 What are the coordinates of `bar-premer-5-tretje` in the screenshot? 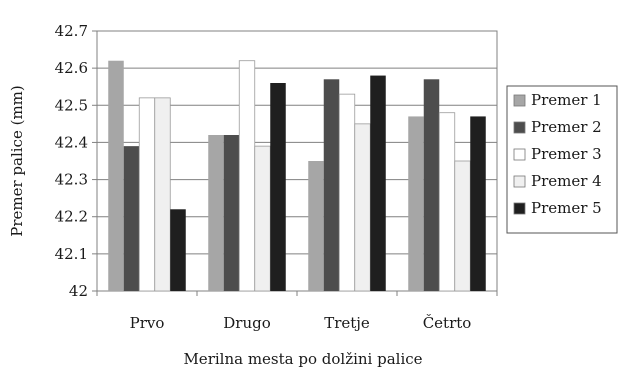 It's located at (378, 183).